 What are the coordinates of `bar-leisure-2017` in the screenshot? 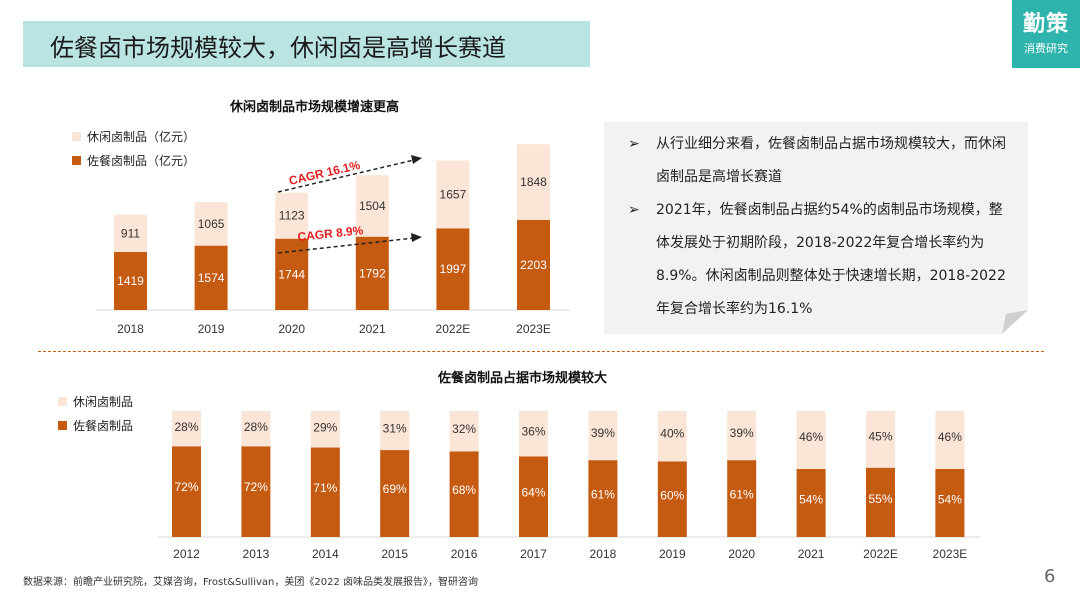 It's located at (533, 434).